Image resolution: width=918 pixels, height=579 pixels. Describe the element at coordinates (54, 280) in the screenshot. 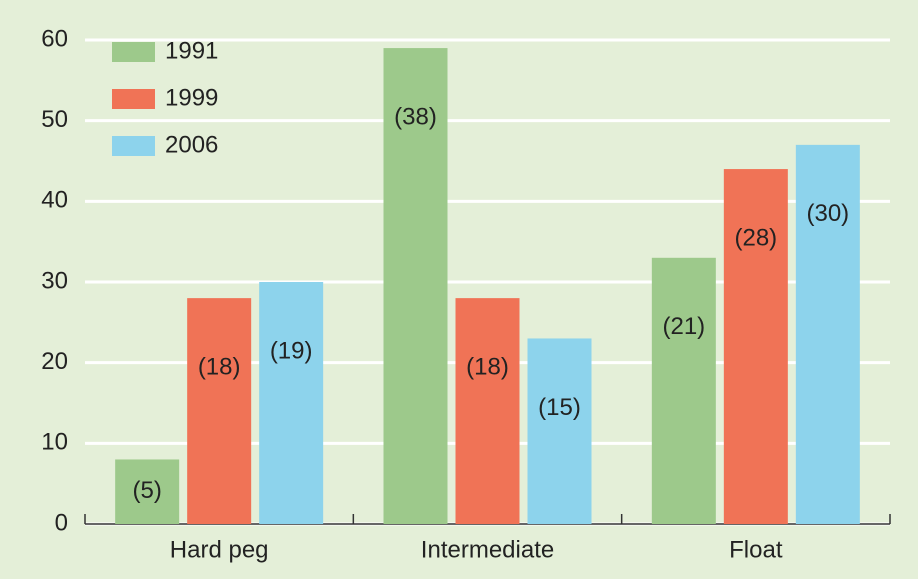

I see `y-tick-label: 30` at that location.